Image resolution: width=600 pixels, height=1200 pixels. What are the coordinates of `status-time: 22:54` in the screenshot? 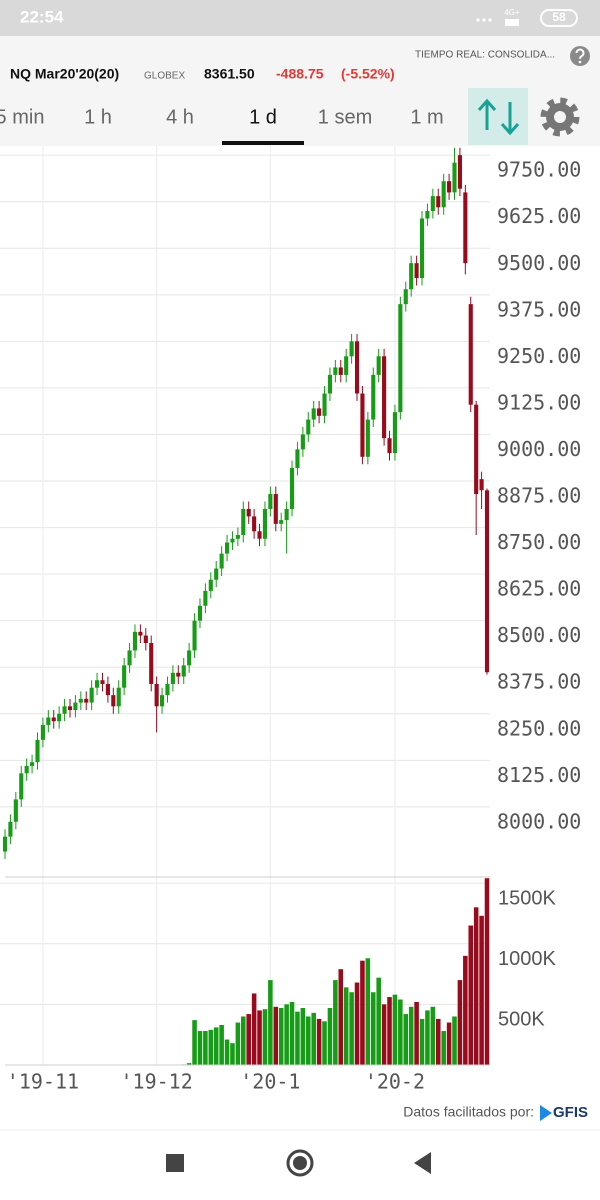 It's located at (42, 16).